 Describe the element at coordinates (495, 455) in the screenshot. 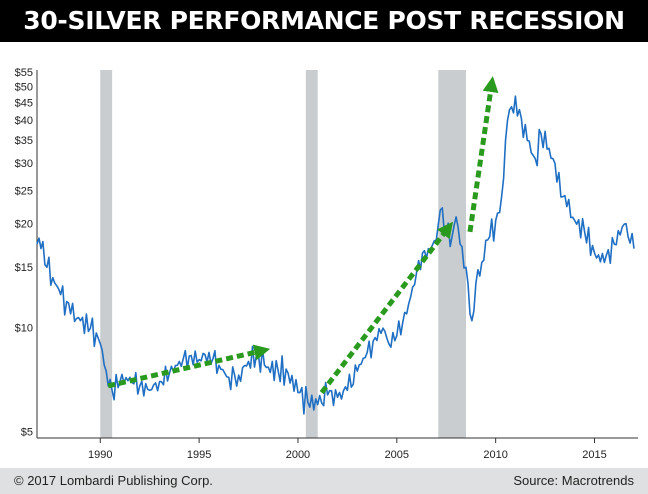

I see `x-tick-label: 2010` at that location.